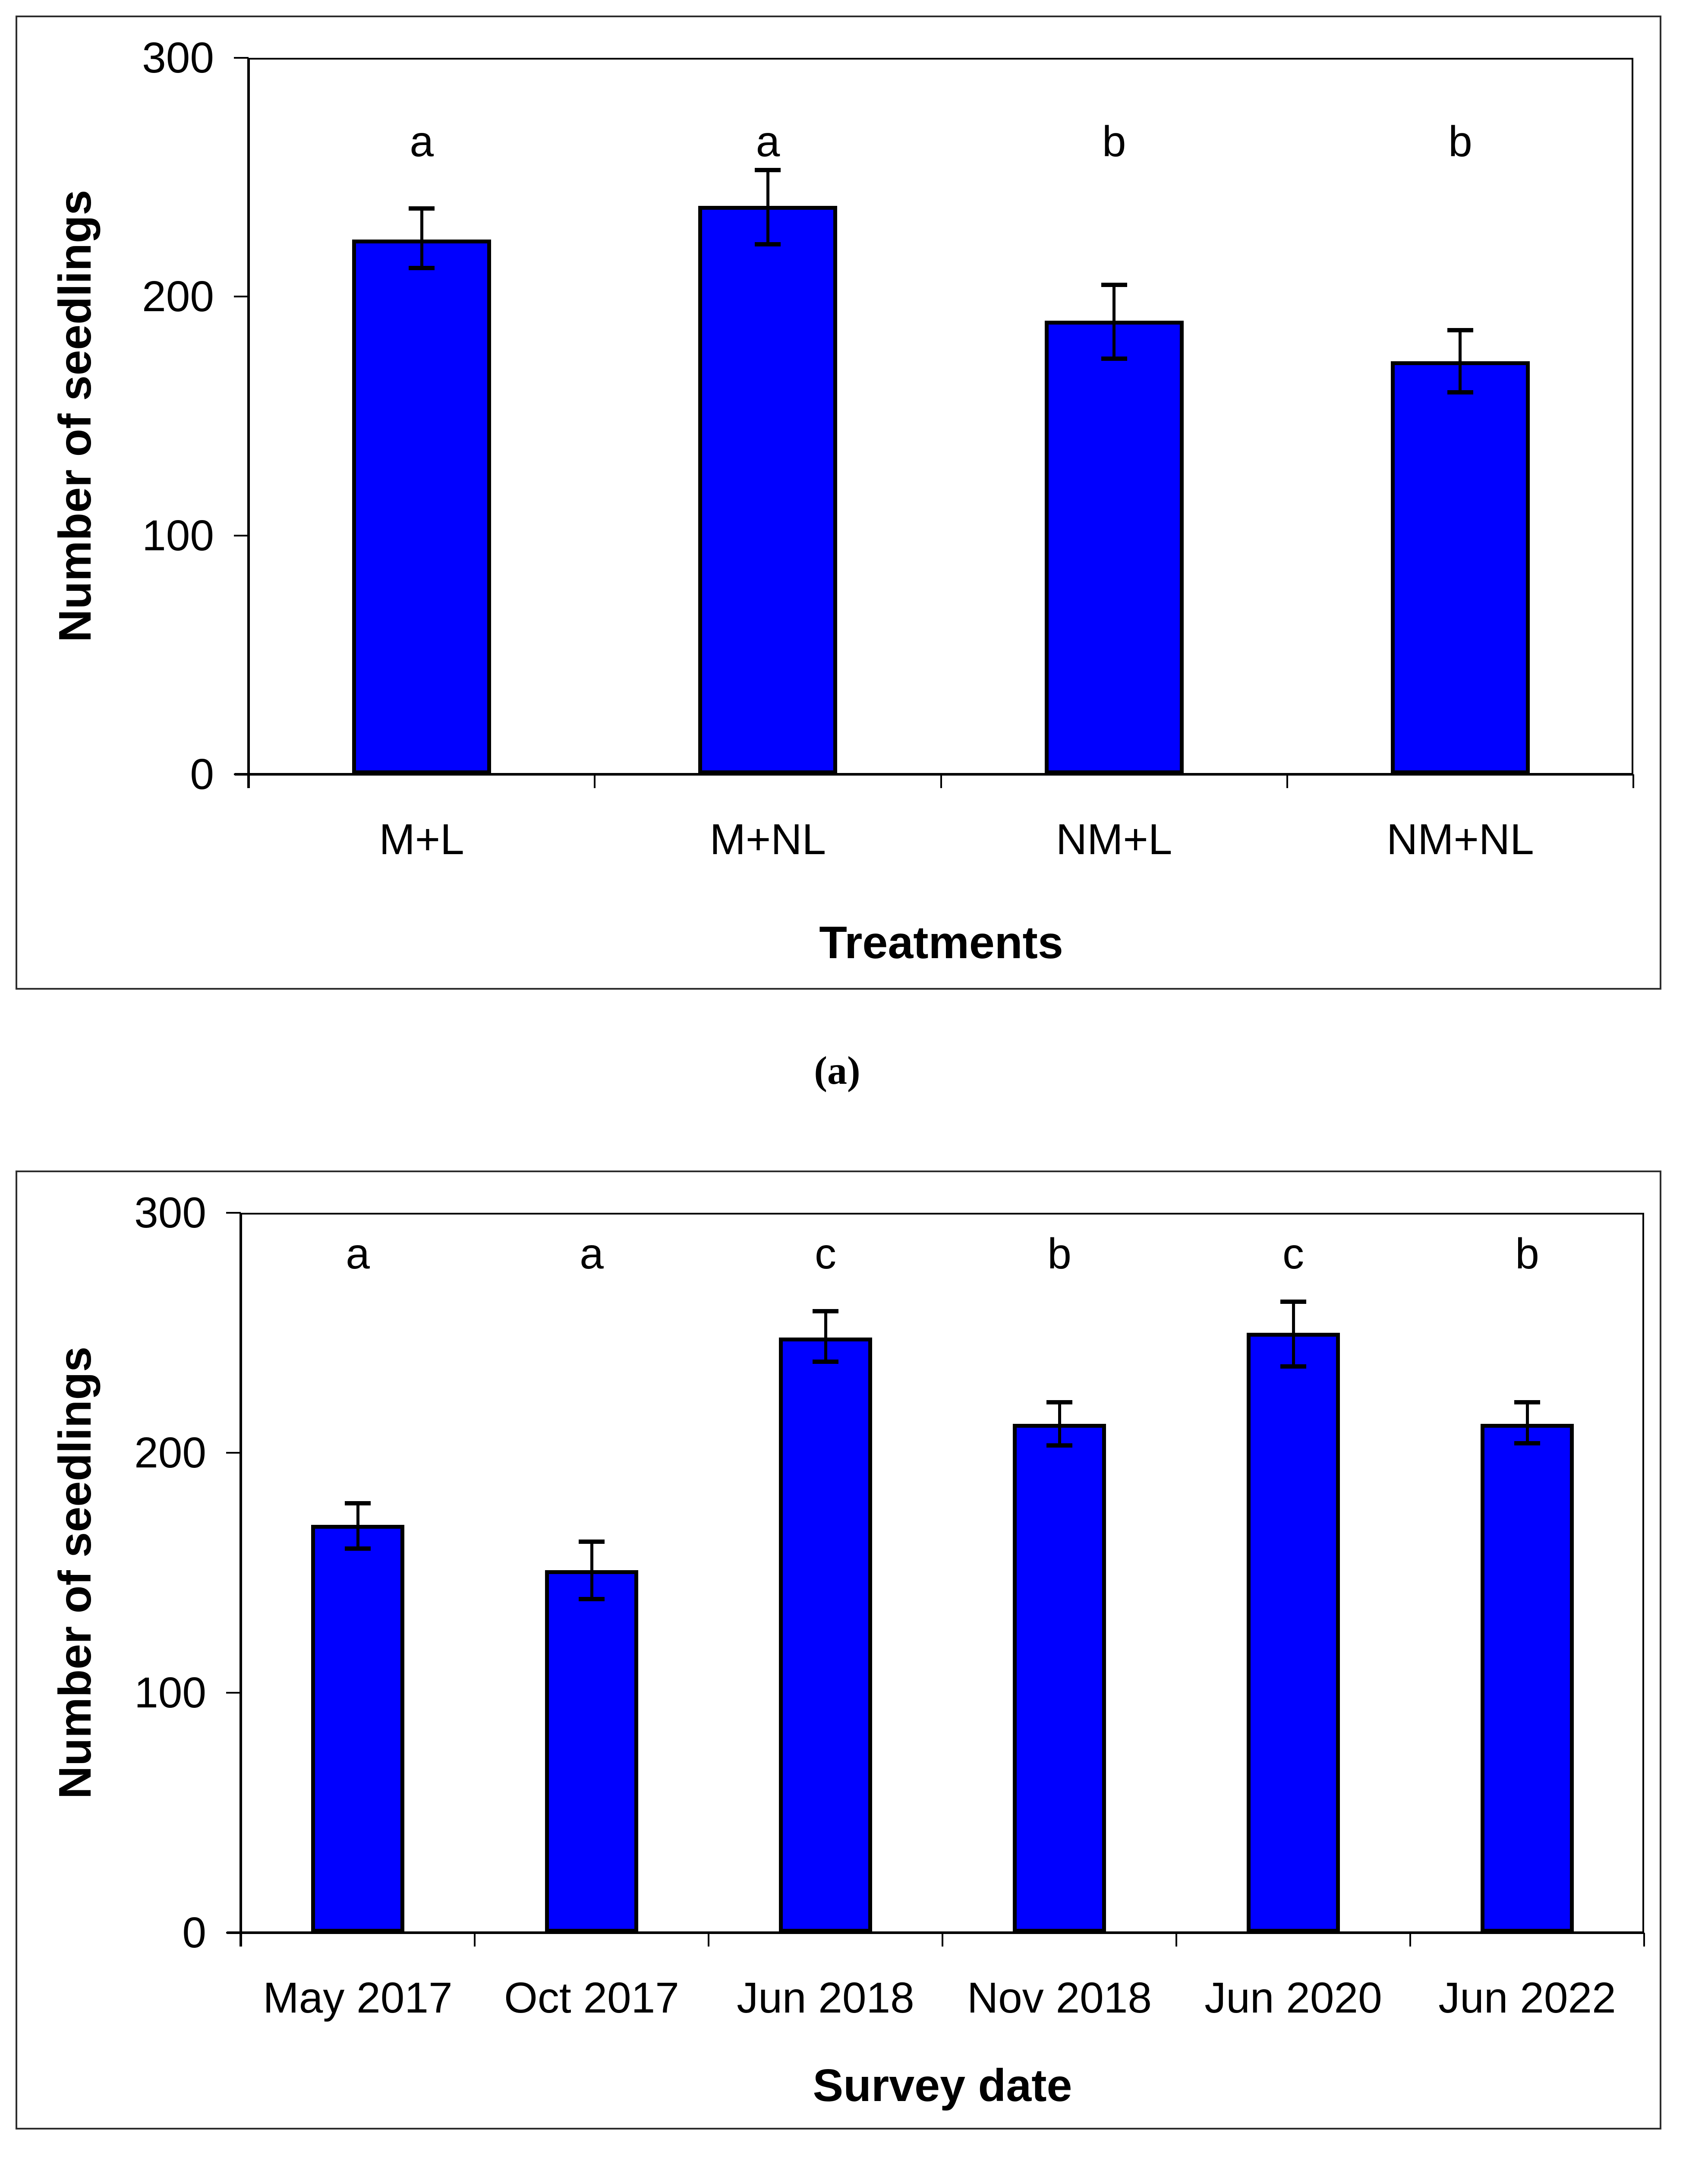 This screenshot has width=1708, height=2158. What do you see at coordinates (358, 1998) in the screenshot?
I see `x-category-label: May 2017` at bounding box center [358, 1998].